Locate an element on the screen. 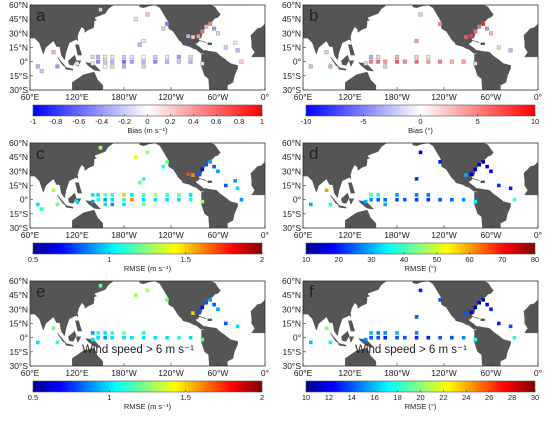 This screenshot has width=550, height=422. colorbar-tick-label: -0.4 is located at coordinates (101, 121).